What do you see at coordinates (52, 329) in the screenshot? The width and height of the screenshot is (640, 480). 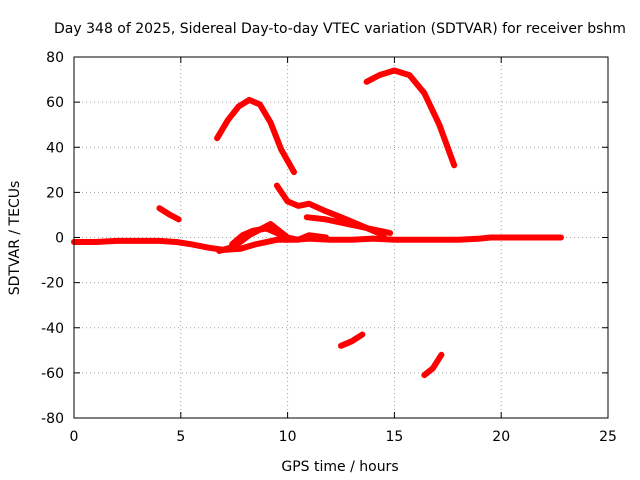 I see `y-tick-label: -40` at bounding box center [52, 329].